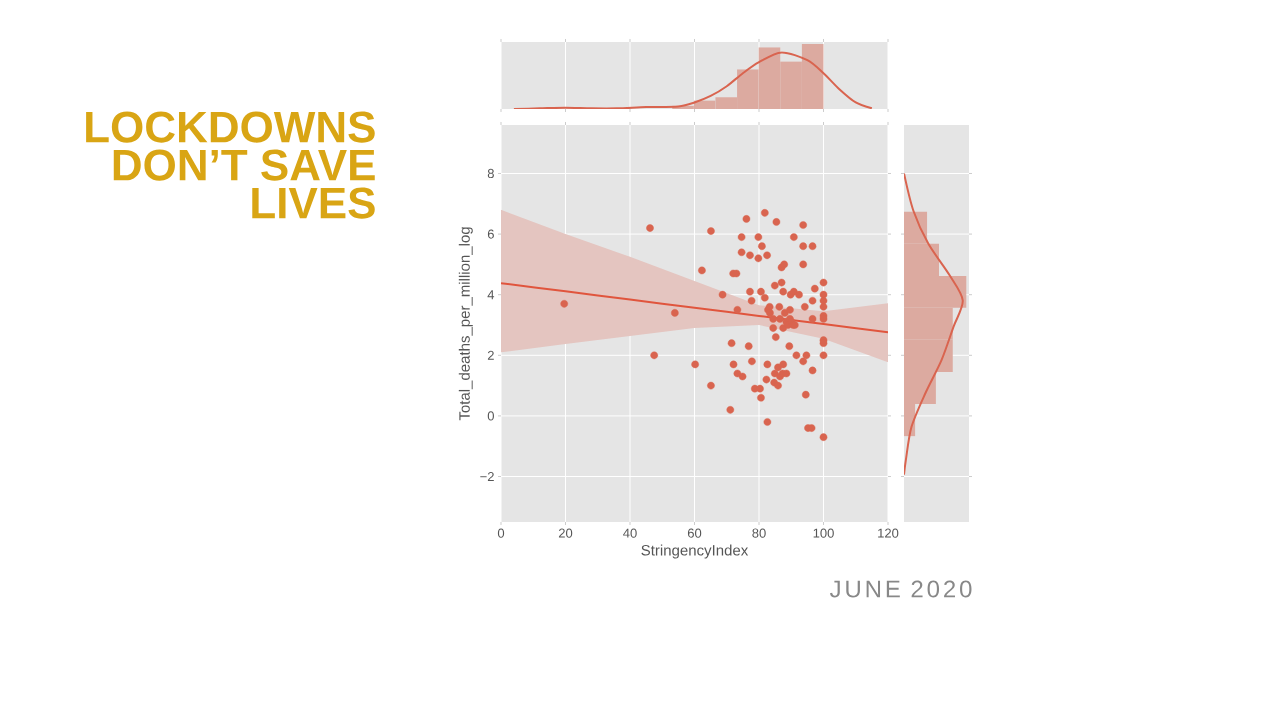  What do you see at coordinates (694, 308) in the screenshot?
I see `line-series` at bounding box center [694, 308].